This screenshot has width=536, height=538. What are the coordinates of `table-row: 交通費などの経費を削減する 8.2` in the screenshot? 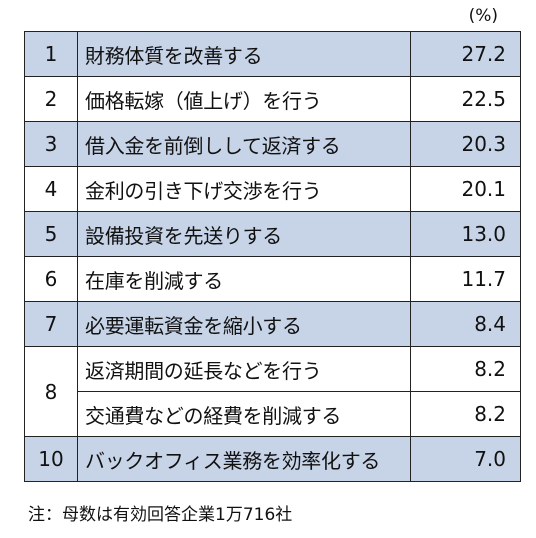 It's located at (273, 414).